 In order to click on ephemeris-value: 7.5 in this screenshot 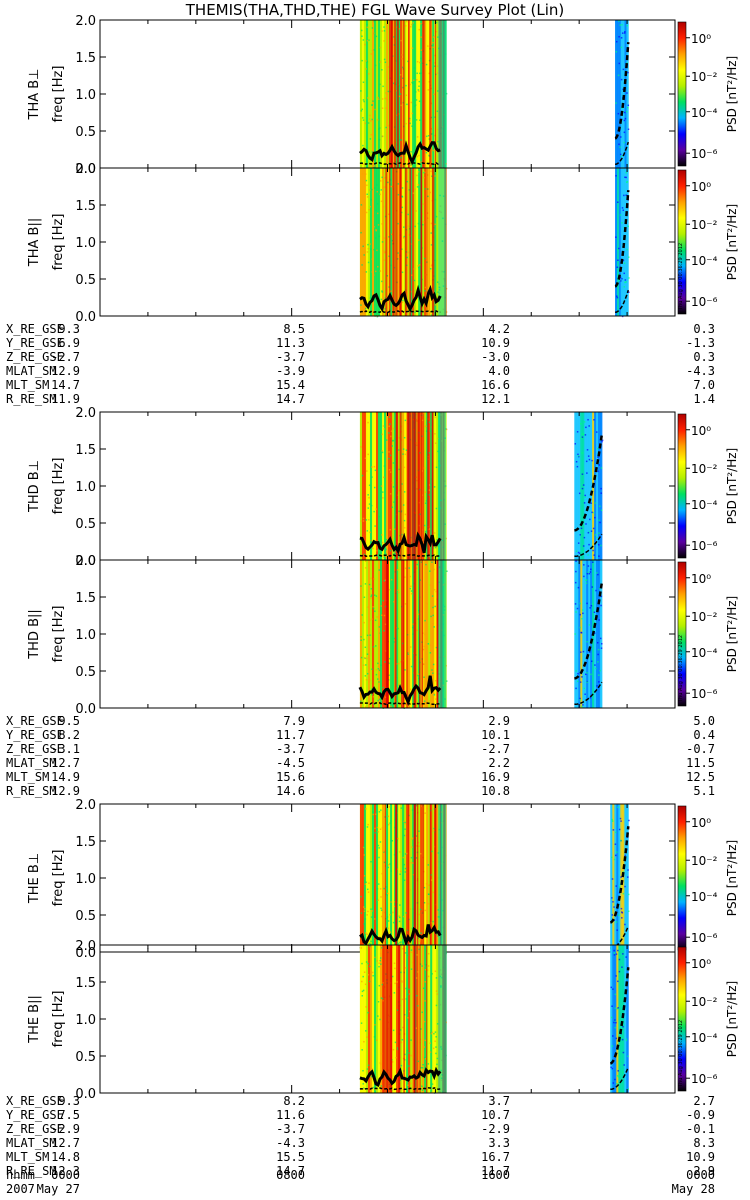, I will do `click(69, 1115)`.